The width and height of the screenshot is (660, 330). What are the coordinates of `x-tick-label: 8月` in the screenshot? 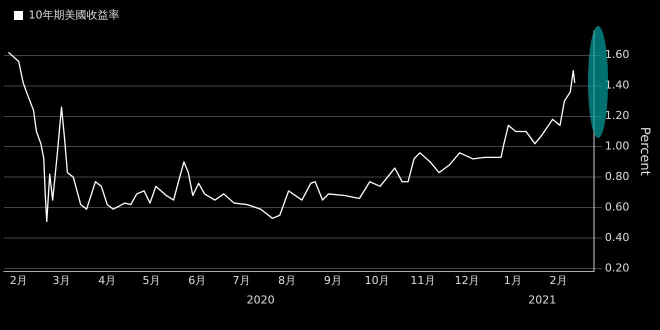 It's located at (287, 281).